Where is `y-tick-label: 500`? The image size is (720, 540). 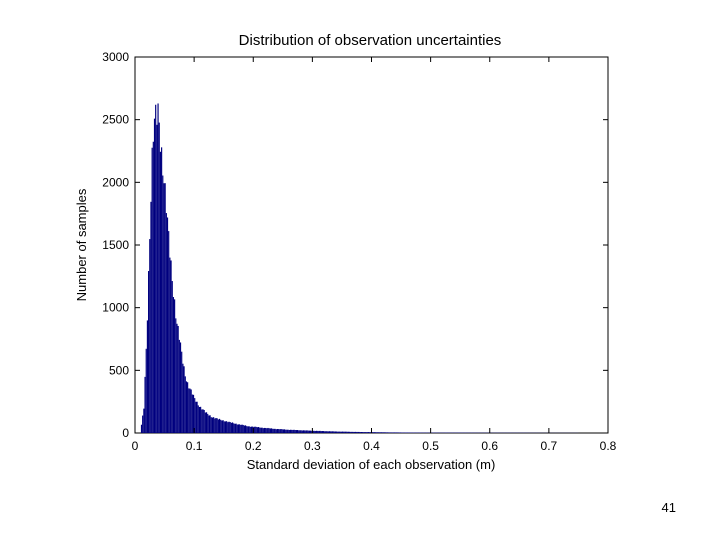 y-tick-label: 500 is located at coordinates (119, 370).